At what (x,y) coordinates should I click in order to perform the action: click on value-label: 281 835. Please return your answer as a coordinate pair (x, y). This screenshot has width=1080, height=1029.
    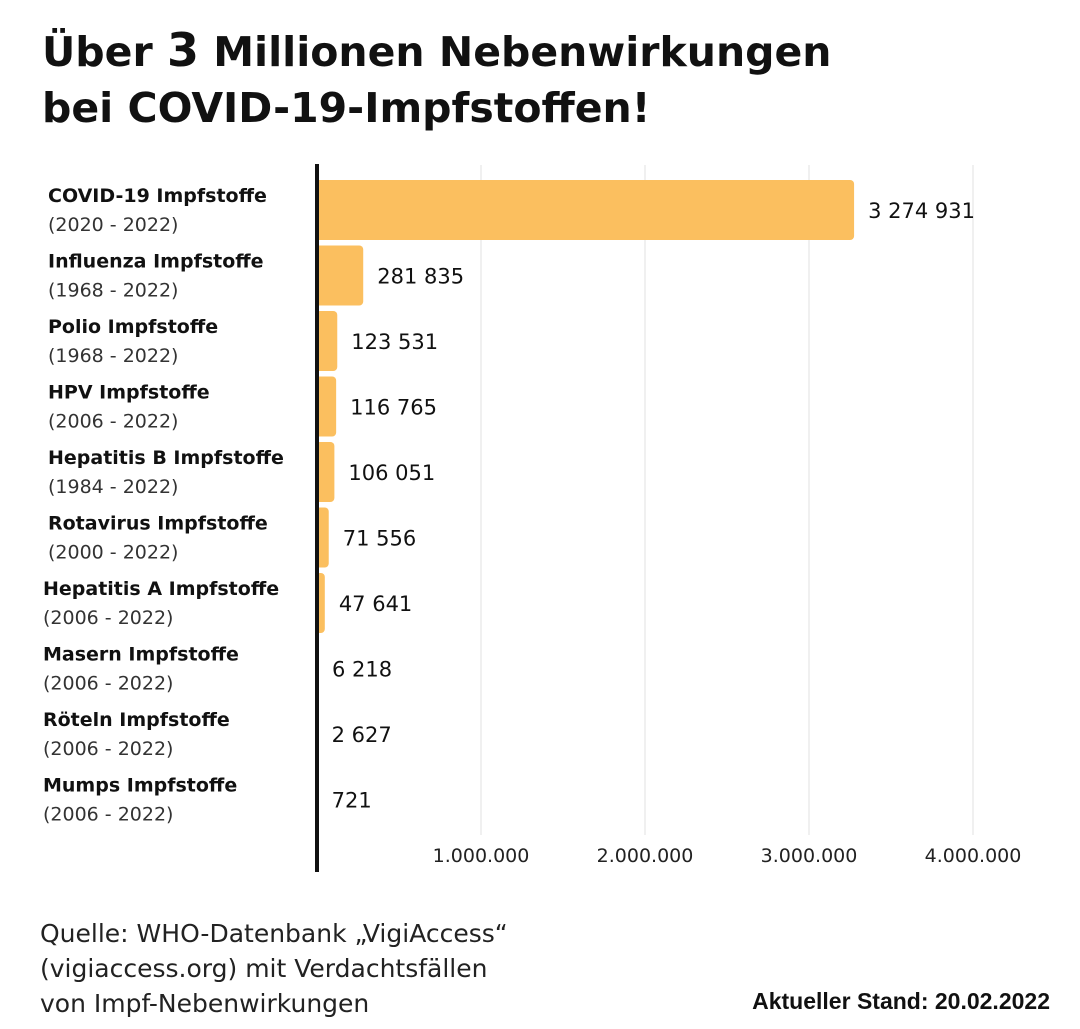
    Looking at the image, I should click on (420, 277).